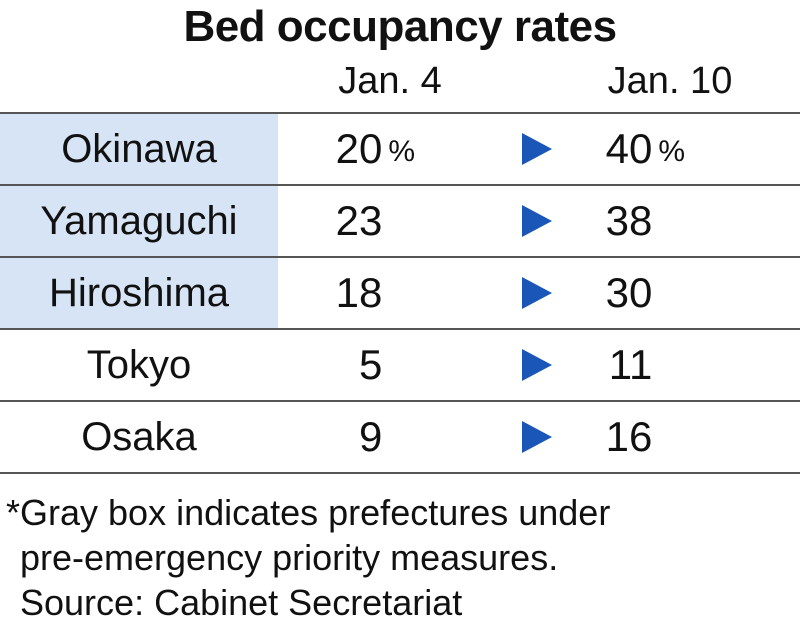 The width and height of the screenshot is (800, 640). I want to click on prefecture-cell: Yamaguchi, so click(139, 221).